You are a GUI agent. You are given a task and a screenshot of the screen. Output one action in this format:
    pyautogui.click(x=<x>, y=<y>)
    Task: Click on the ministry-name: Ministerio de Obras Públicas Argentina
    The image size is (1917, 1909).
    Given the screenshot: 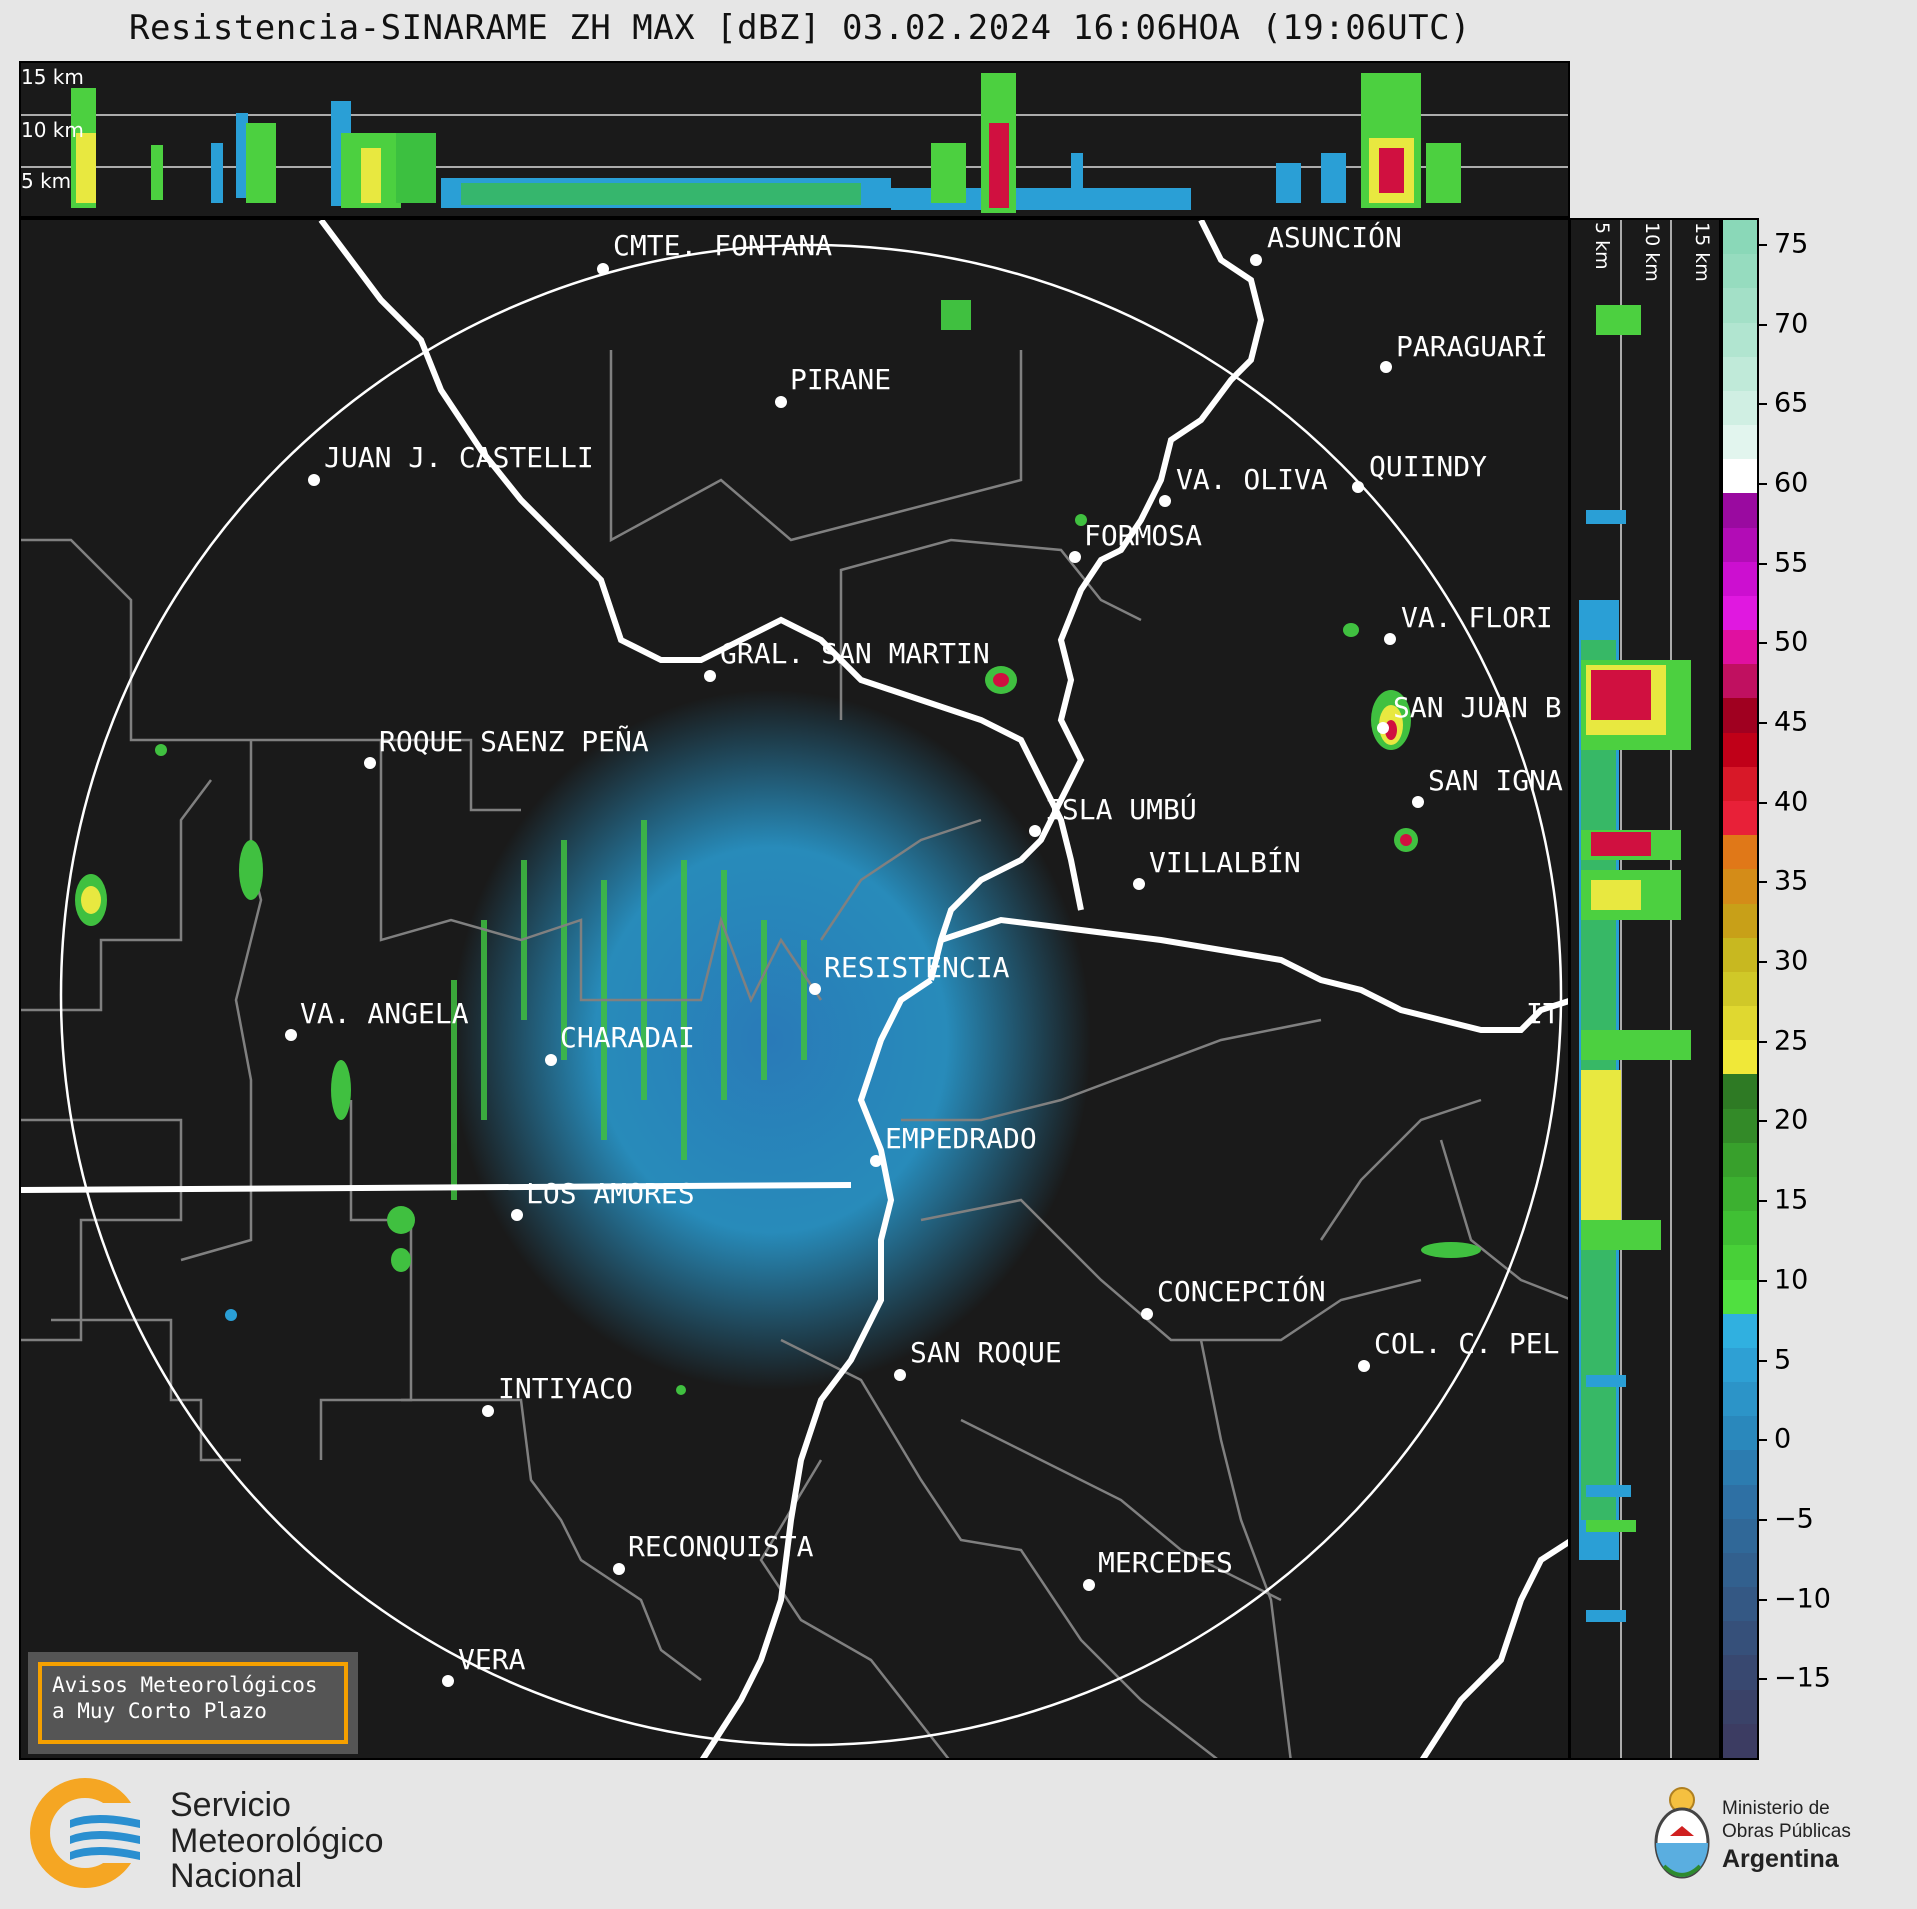 What is the action you would take?
    pyautogui.click(x=1786, y=1836)
    